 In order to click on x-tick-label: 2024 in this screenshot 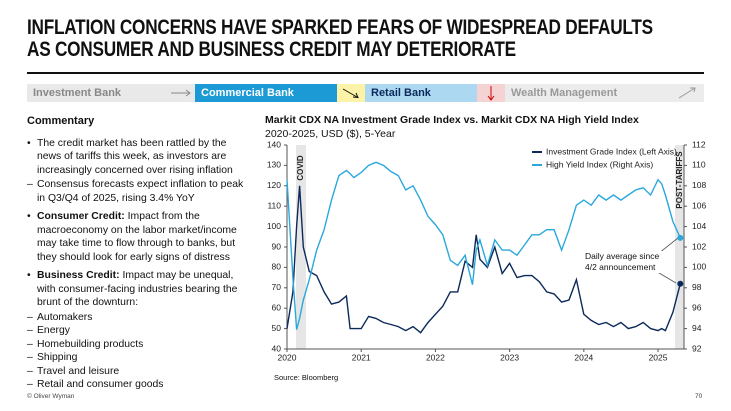, I will do `click(583, 357)`.